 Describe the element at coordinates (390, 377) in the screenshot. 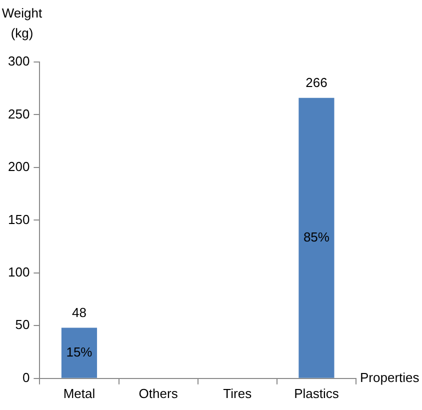

I see `x-axis-title: Properties` at that location.